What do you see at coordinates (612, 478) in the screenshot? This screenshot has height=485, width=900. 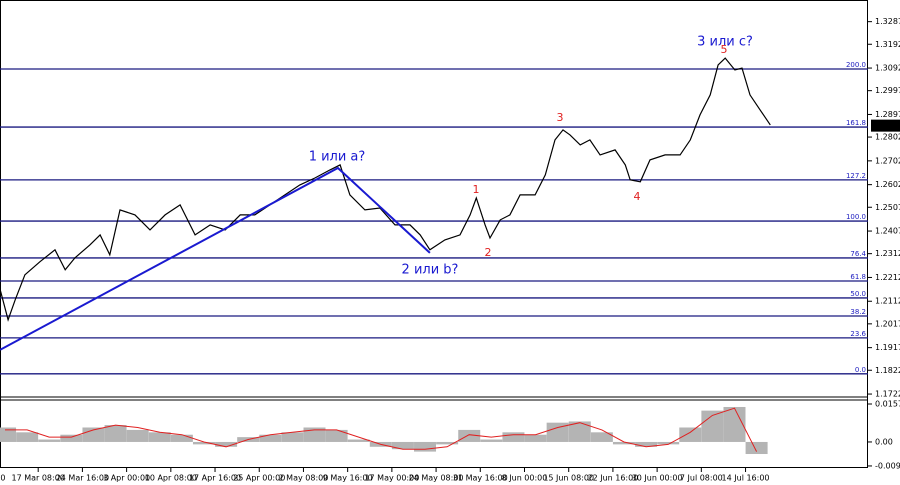 I see `x-tick-label: 22 Jun 16:00` at bounding box center [612, 478].